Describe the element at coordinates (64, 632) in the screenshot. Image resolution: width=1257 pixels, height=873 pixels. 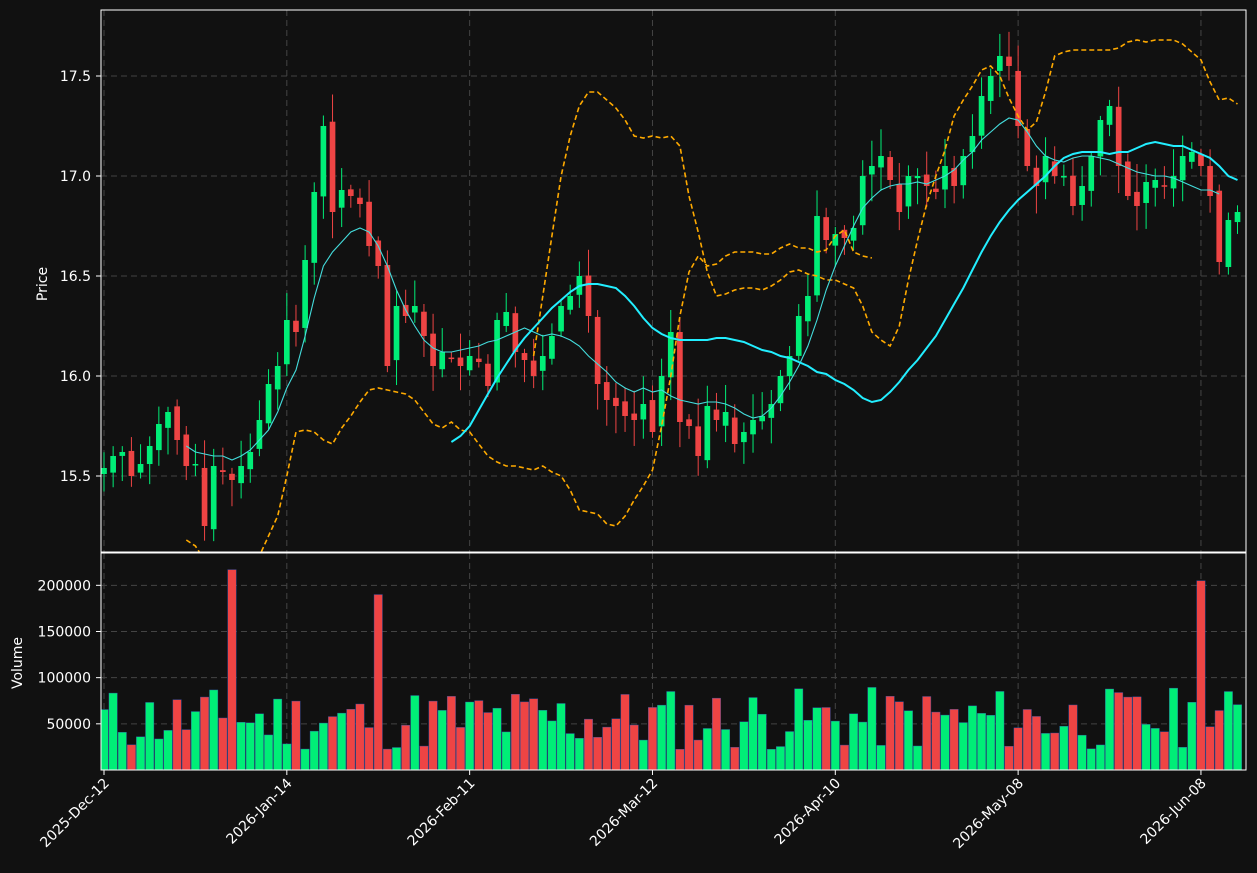
I see `volume-tick-label: 150000` at that location.